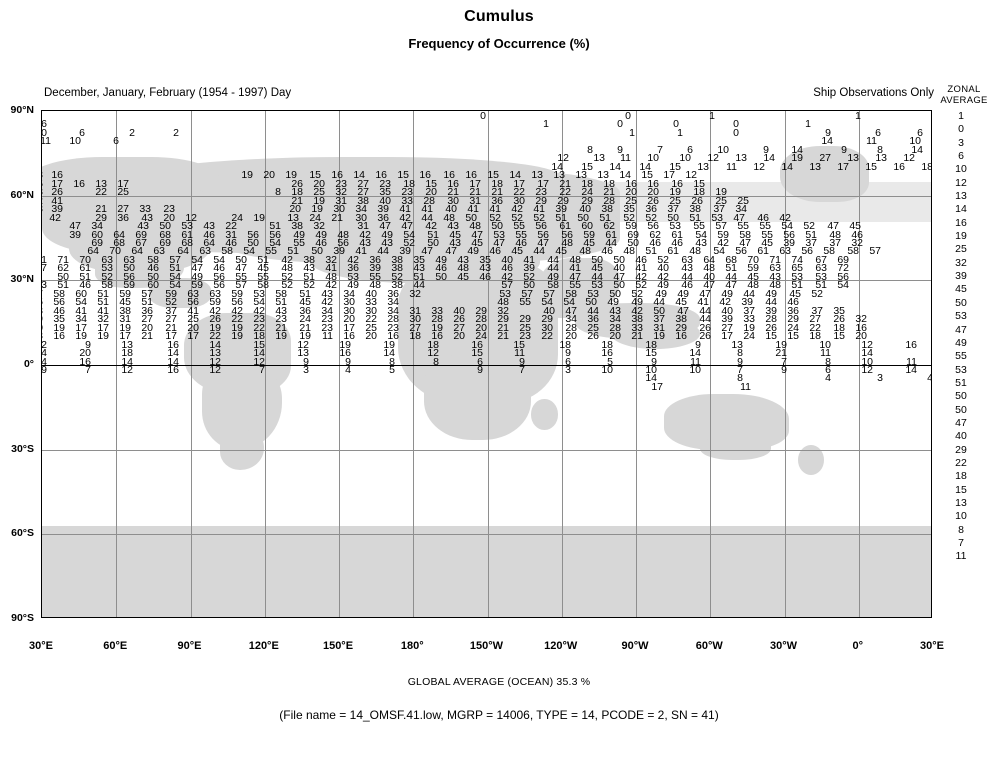 This screenshot has height=760, width=998. Describe the element at coordinates (749, 336) in the screenshot. I see `data-cell: 24` at that location.